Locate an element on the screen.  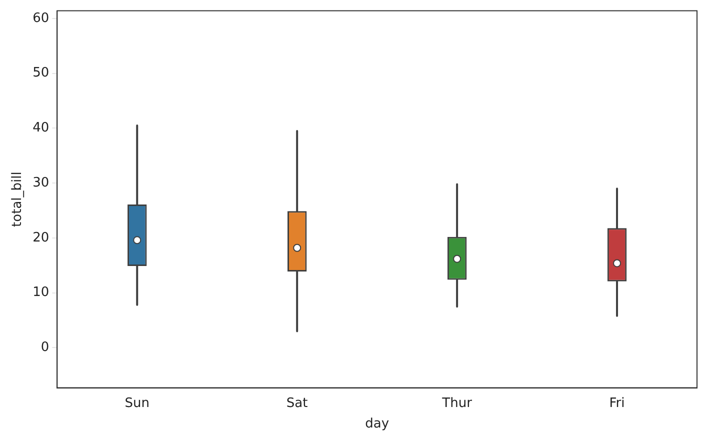
x-tick-label: Thur is located at coordinates (457, 403).